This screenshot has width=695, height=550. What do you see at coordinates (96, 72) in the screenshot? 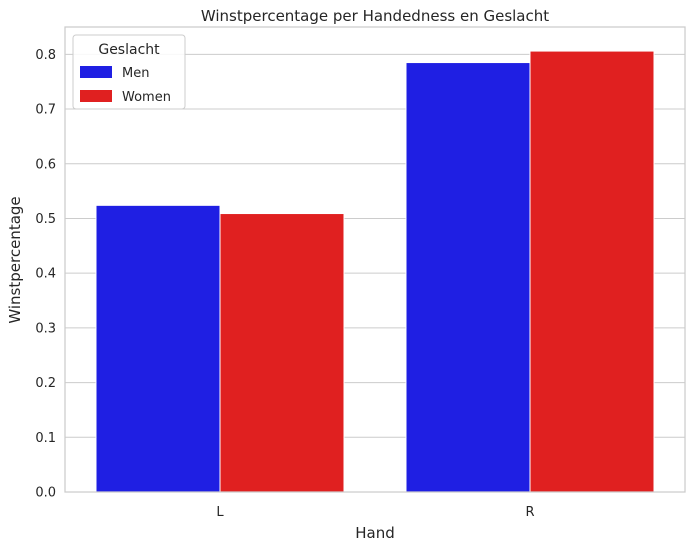
I see `legend-swatch-men` at bounding box center [96, 72].